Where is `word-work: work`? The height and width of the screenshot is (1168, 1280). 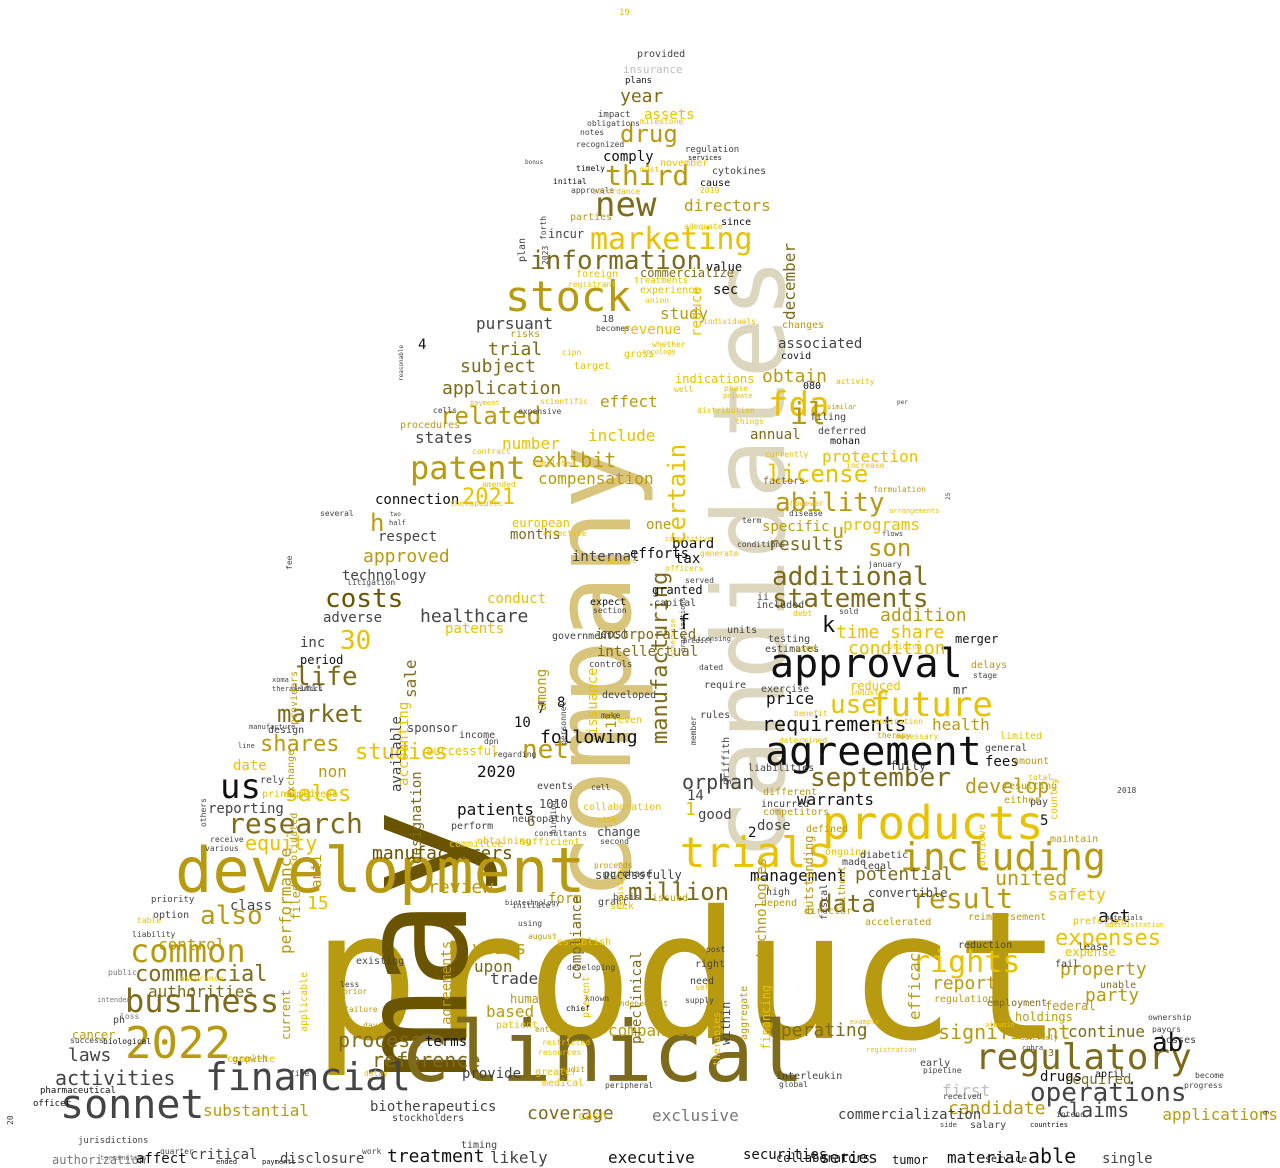 word-work: work is located at coordinates (372, 1151).